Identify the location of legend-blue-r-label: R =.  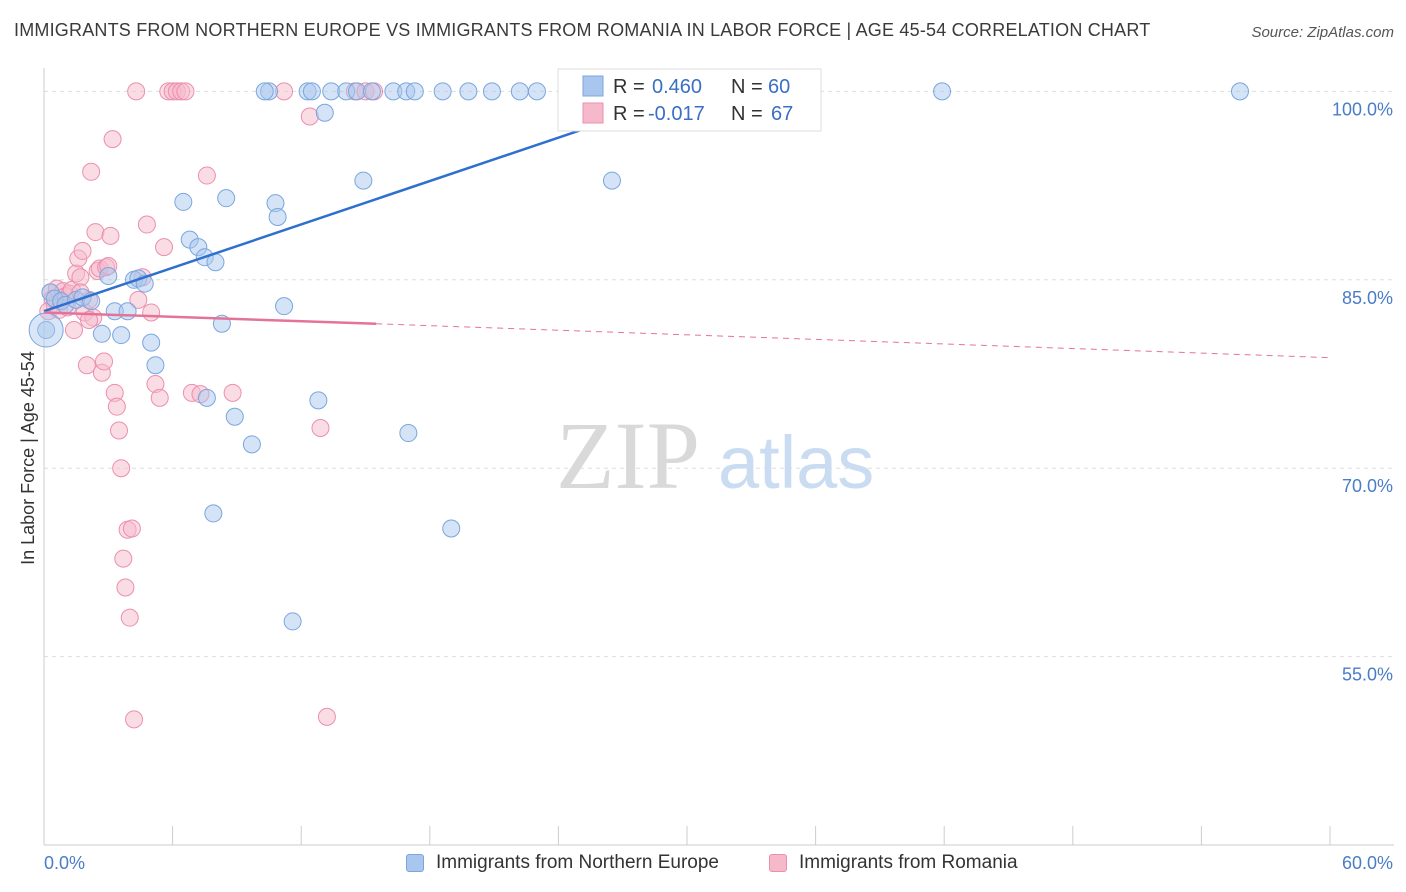
(629, 87).